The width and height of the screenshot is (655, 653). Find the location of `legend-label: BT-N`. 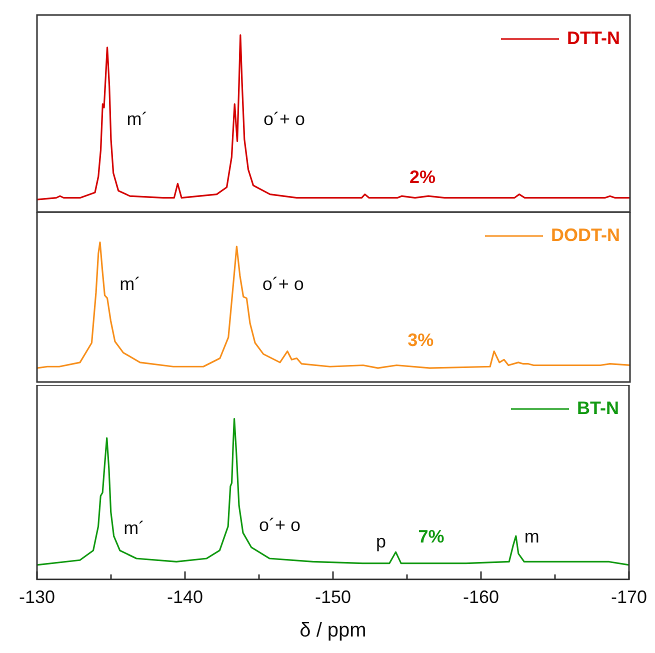

legend-label: BT-N is located at coordinates (597, 408).